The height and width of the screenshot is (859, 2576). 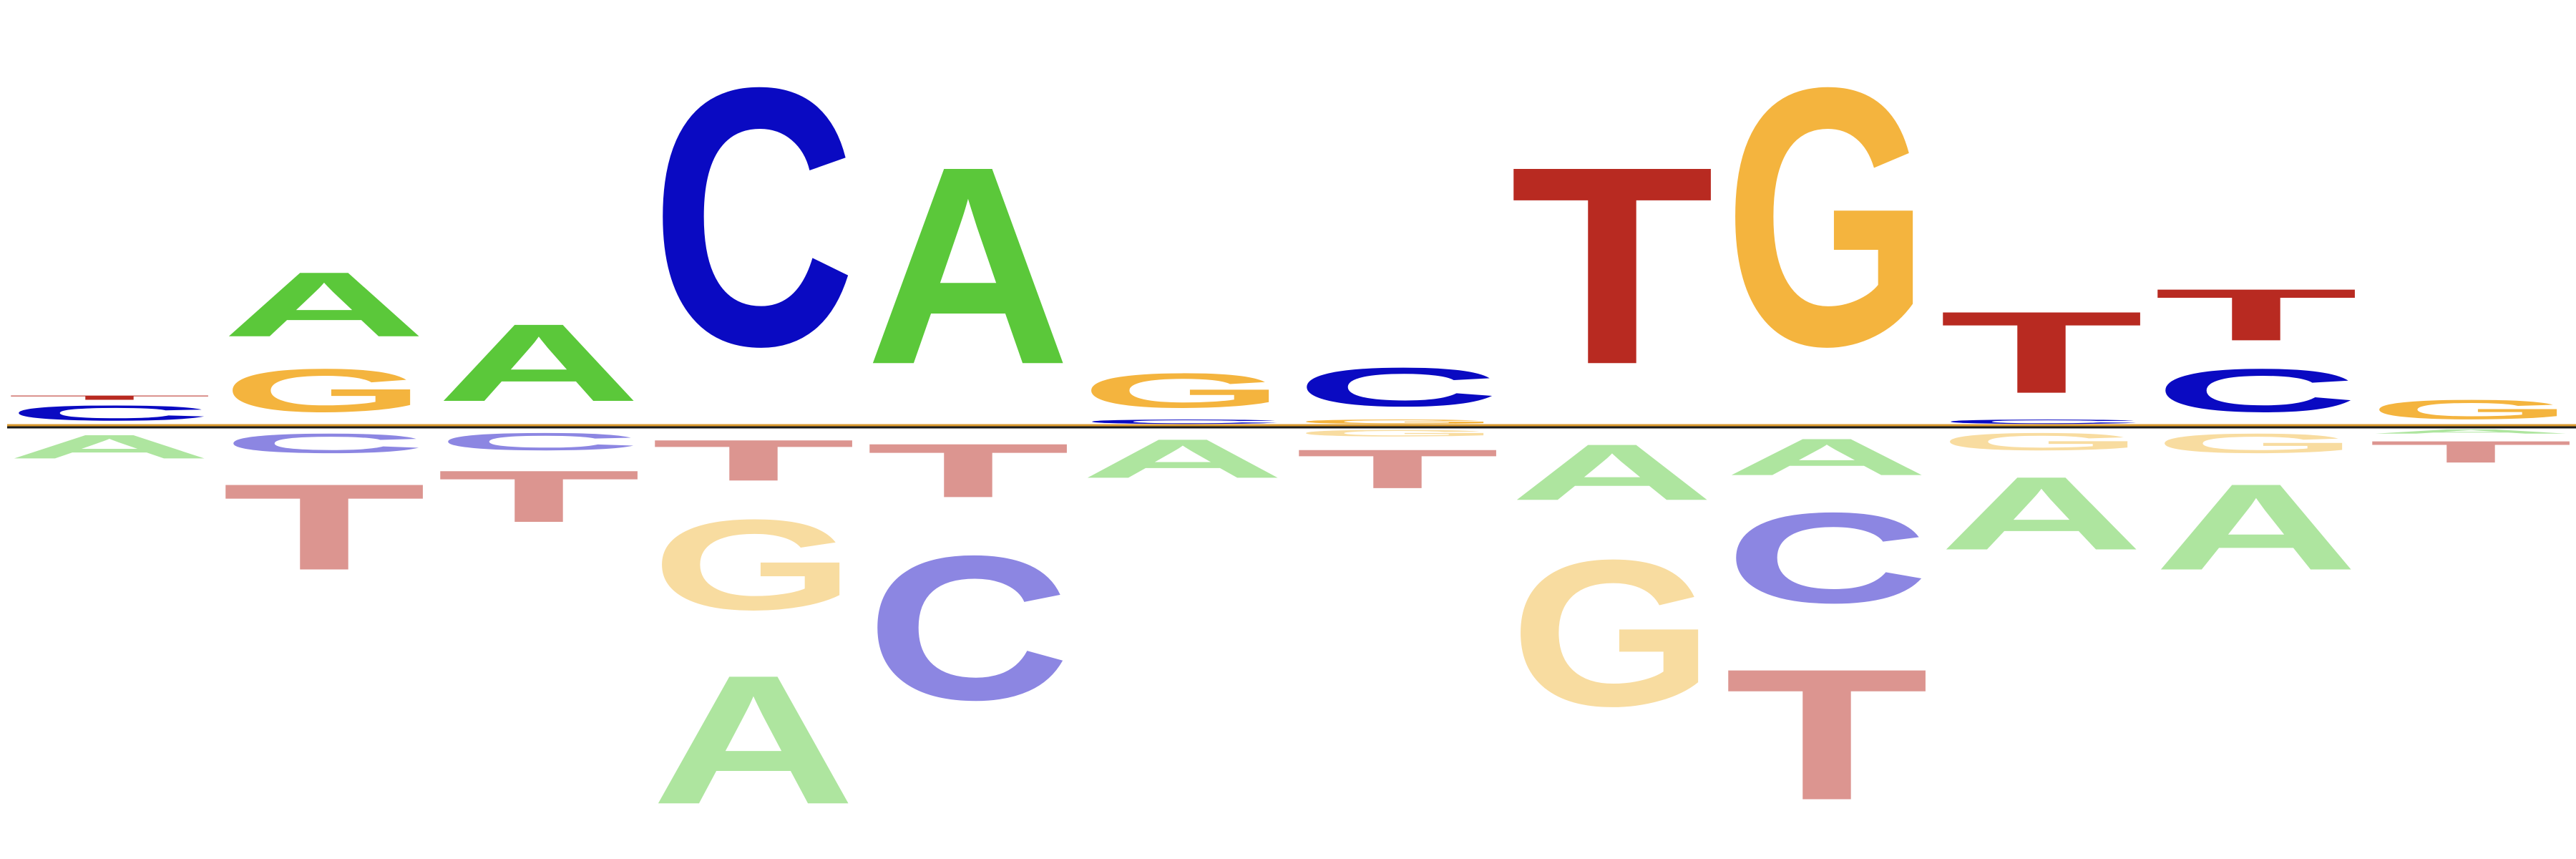 What do you see at coordinates (2256, 390) in the screenshot?
I see `logo-letter-c-pos11: C` at bounding box center [2256, 390].